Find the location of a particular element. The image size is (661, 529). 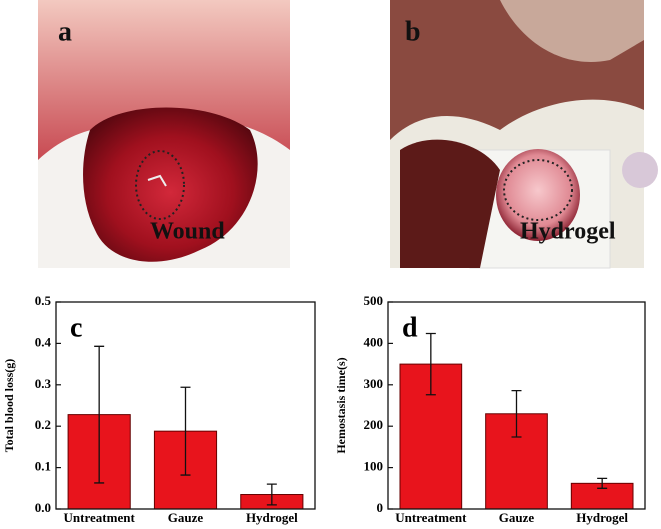

y-axis-label: Total blood loss(g) is located at coordinates (9, 406).